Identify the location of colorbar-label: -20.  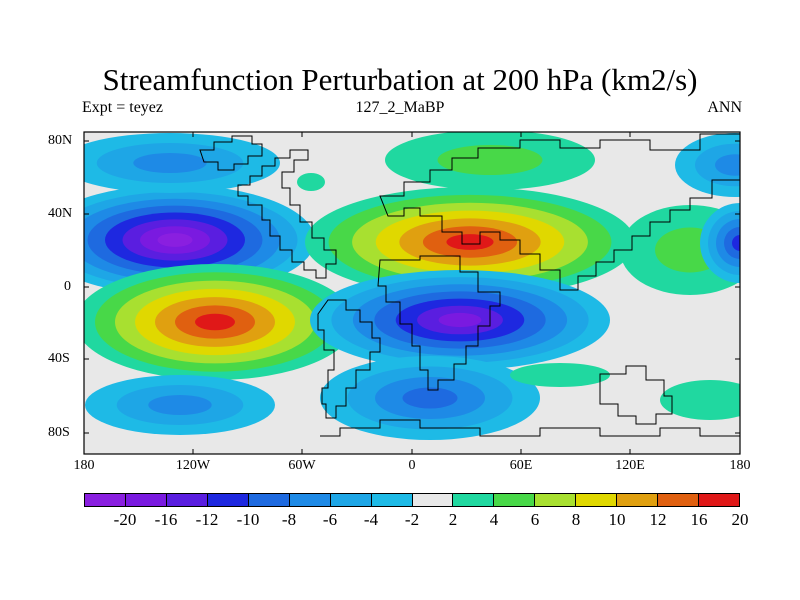
(125, 519).